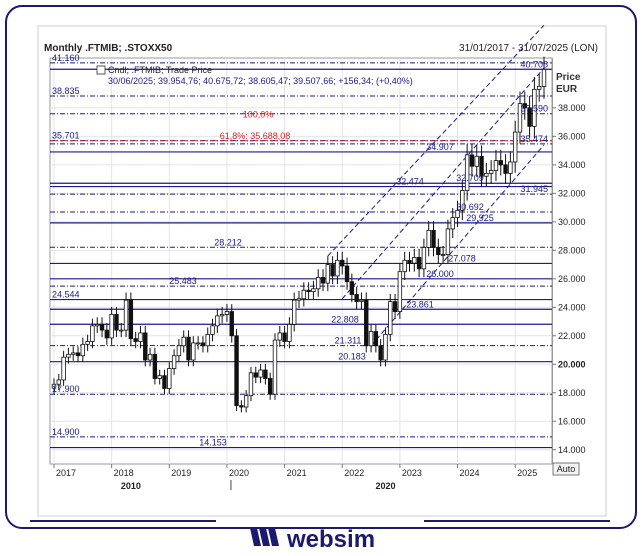 The image size is (642, 556). Describe the element at coordinates (345, 319) in the screenshot. I see `level-label: 22.808` at that location.